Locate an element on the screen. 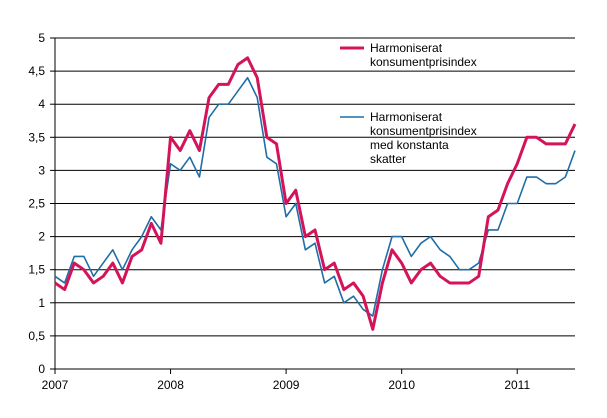 This screenshot has height=418, width=607. y-tick-label: 3,5 is located at coordinates (36, 137).